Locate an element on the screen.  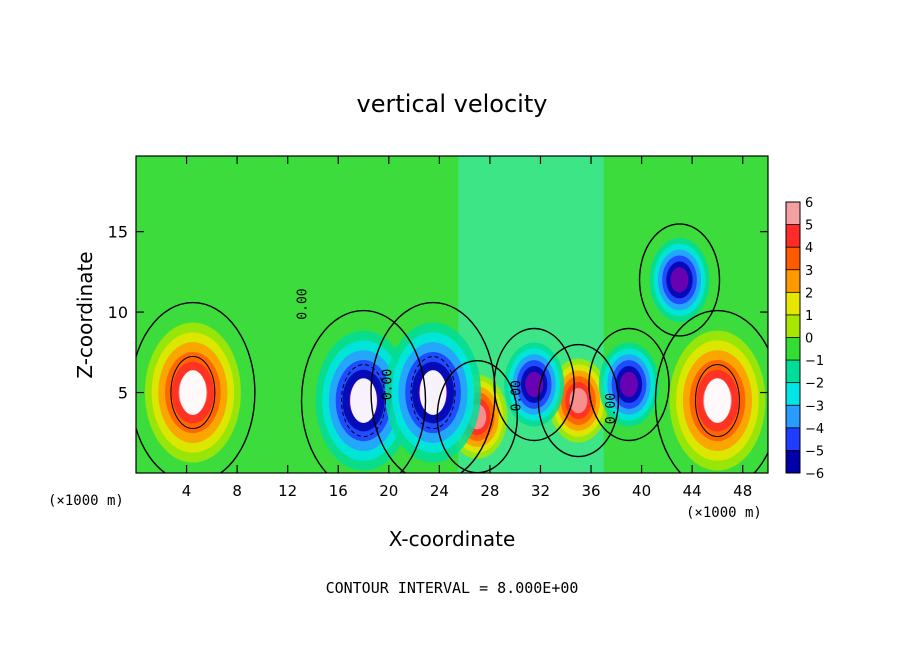
colorbar-label-5: 1 is located at coordinates (809, 316).